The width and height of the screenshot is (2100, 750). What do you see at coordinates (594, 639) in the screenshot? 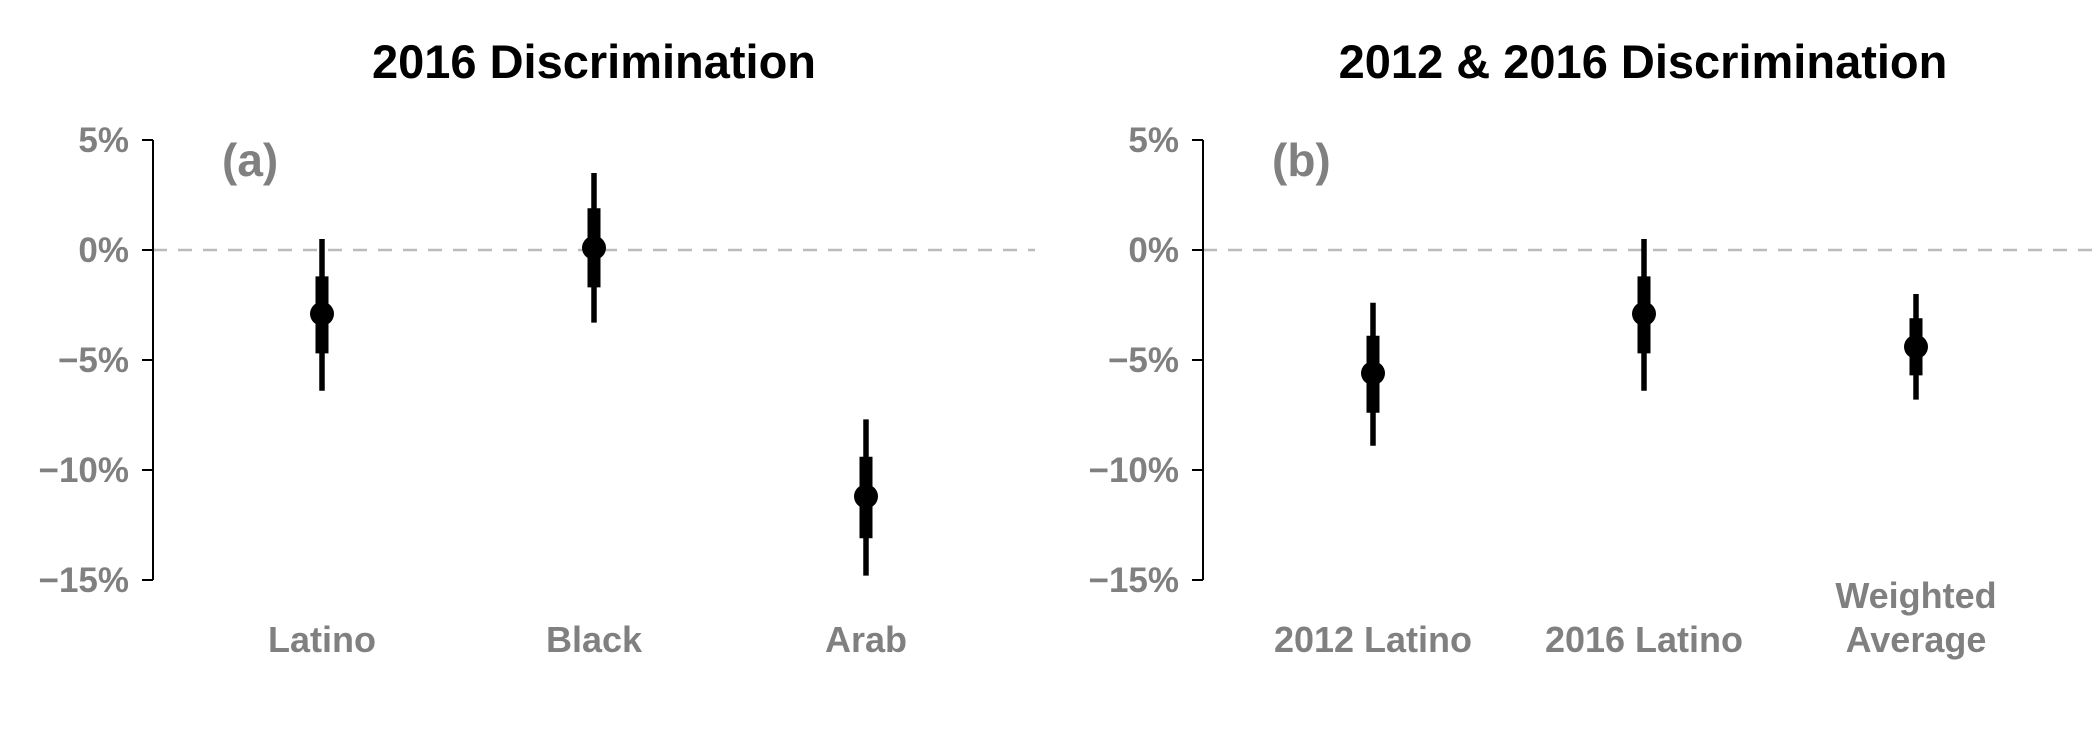
I see `x-category-label: Black` at bounding box center [594, 639].